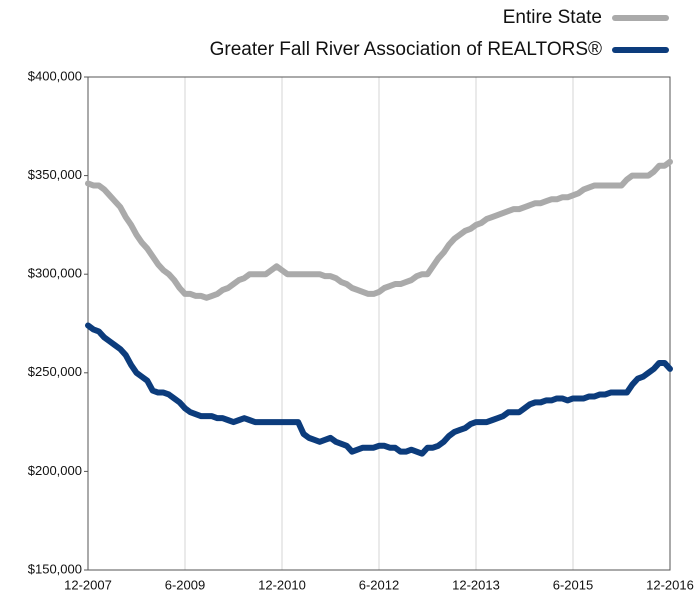  Describe the element at coordinates (670, 584) in the screenshot. I see `x-tick-label: 12-2016` at that location.